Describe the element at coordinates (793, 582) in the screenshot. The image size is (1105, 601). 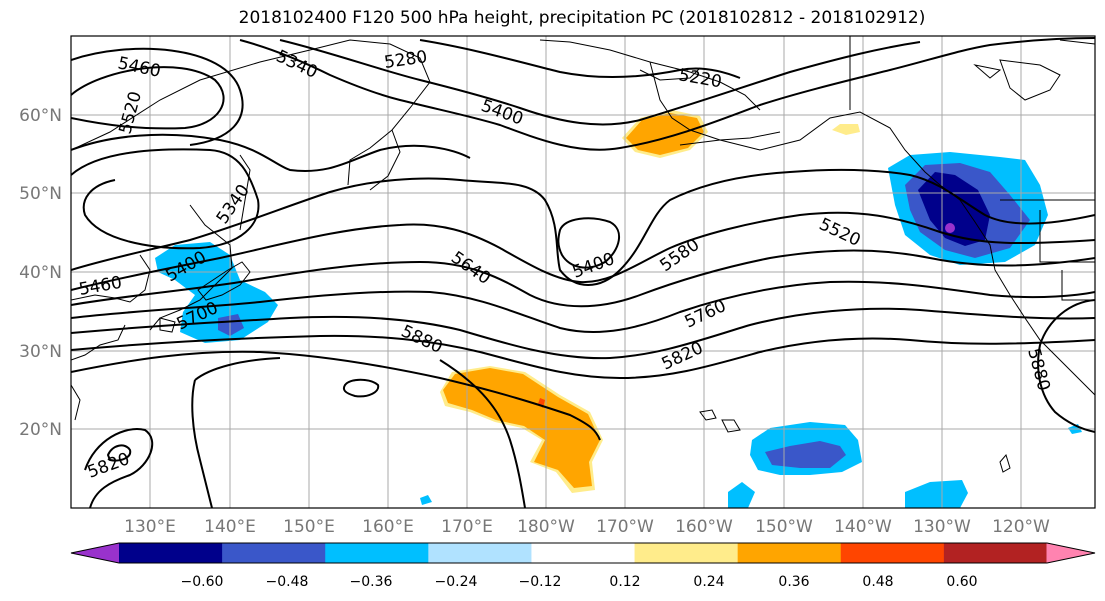
I see `colorbar-tick-label: 0.36` at that location.